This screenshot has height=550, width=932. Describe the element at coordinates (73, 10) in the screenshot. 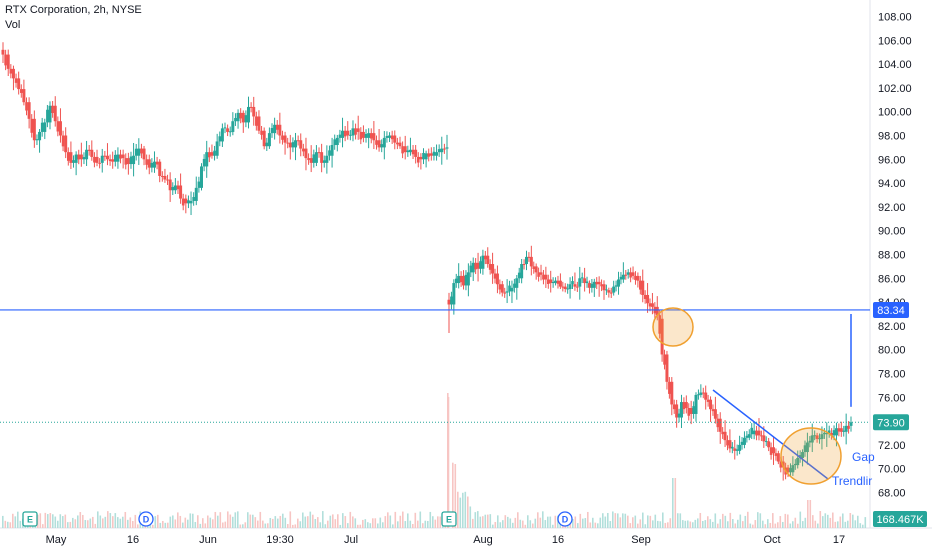

I see `symbol-title: RTX Corporation, 2h, NYSE` at that location.